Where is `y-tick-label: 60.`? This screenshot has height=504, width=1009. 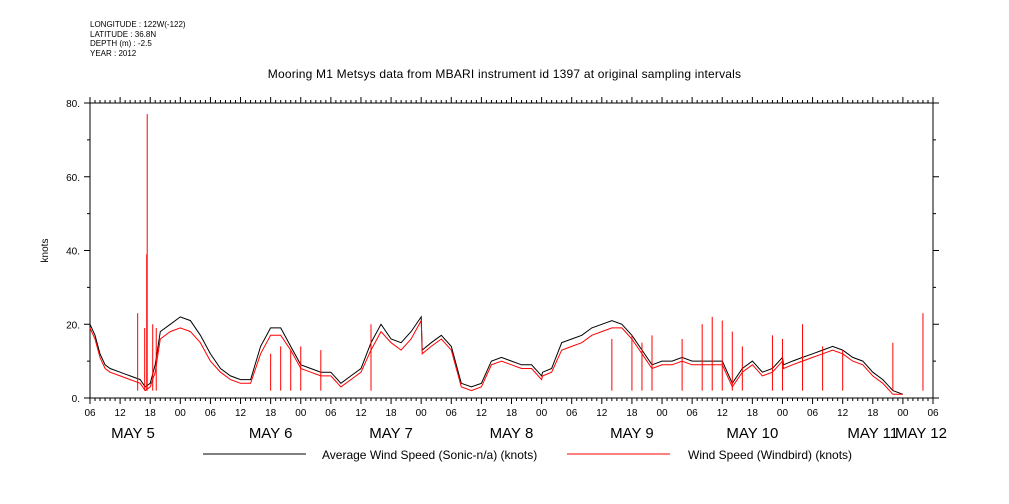 y-tick-label: 60. is located at coordinates (73, 178).